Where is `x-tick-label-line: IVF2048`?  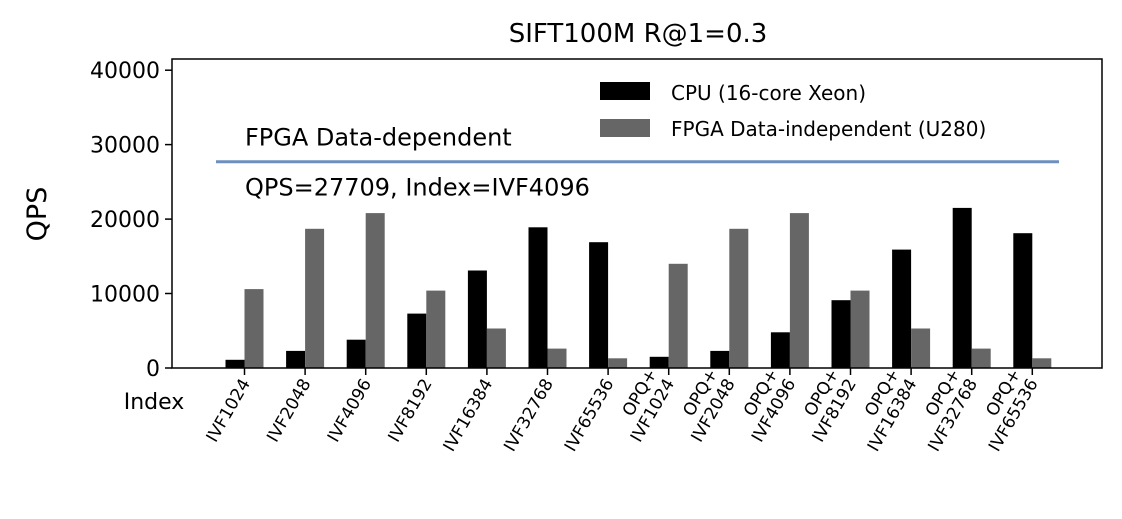 x-tick-label-line: IVF2048 is located at coordinates (289, 411).